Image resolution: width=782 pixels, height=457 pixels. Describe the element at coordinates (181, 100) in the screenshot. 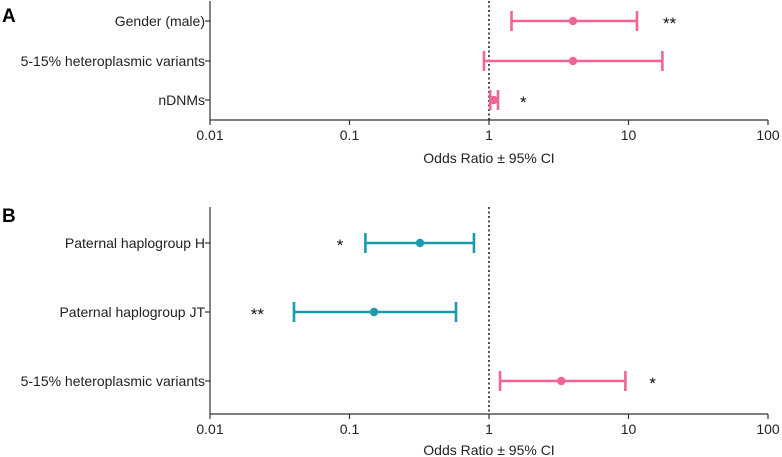

I see `row-label: nDNMs` at that location.